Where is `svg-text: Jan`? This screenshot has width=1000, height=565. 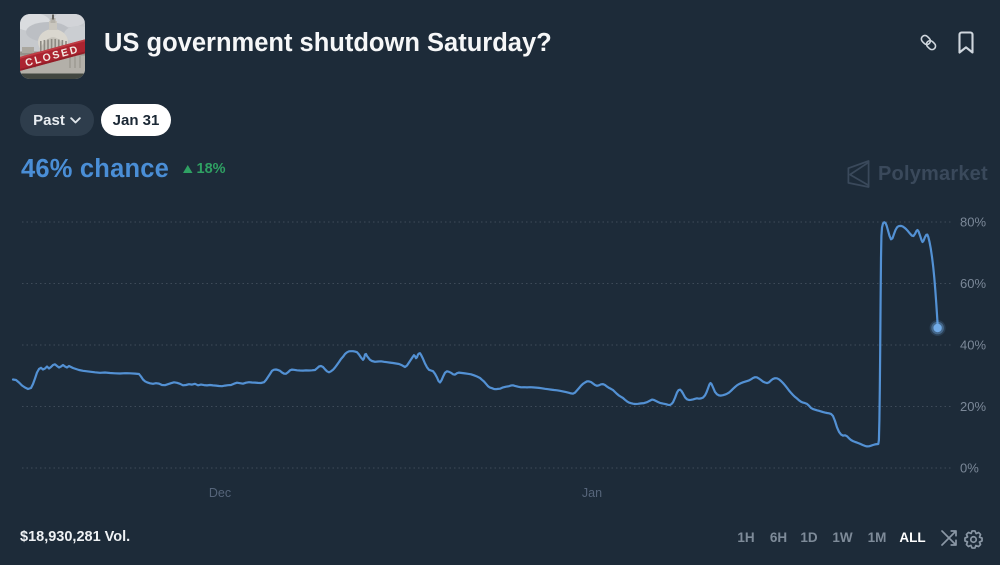 svg-text: Jan is located at coordinates (592, 493).